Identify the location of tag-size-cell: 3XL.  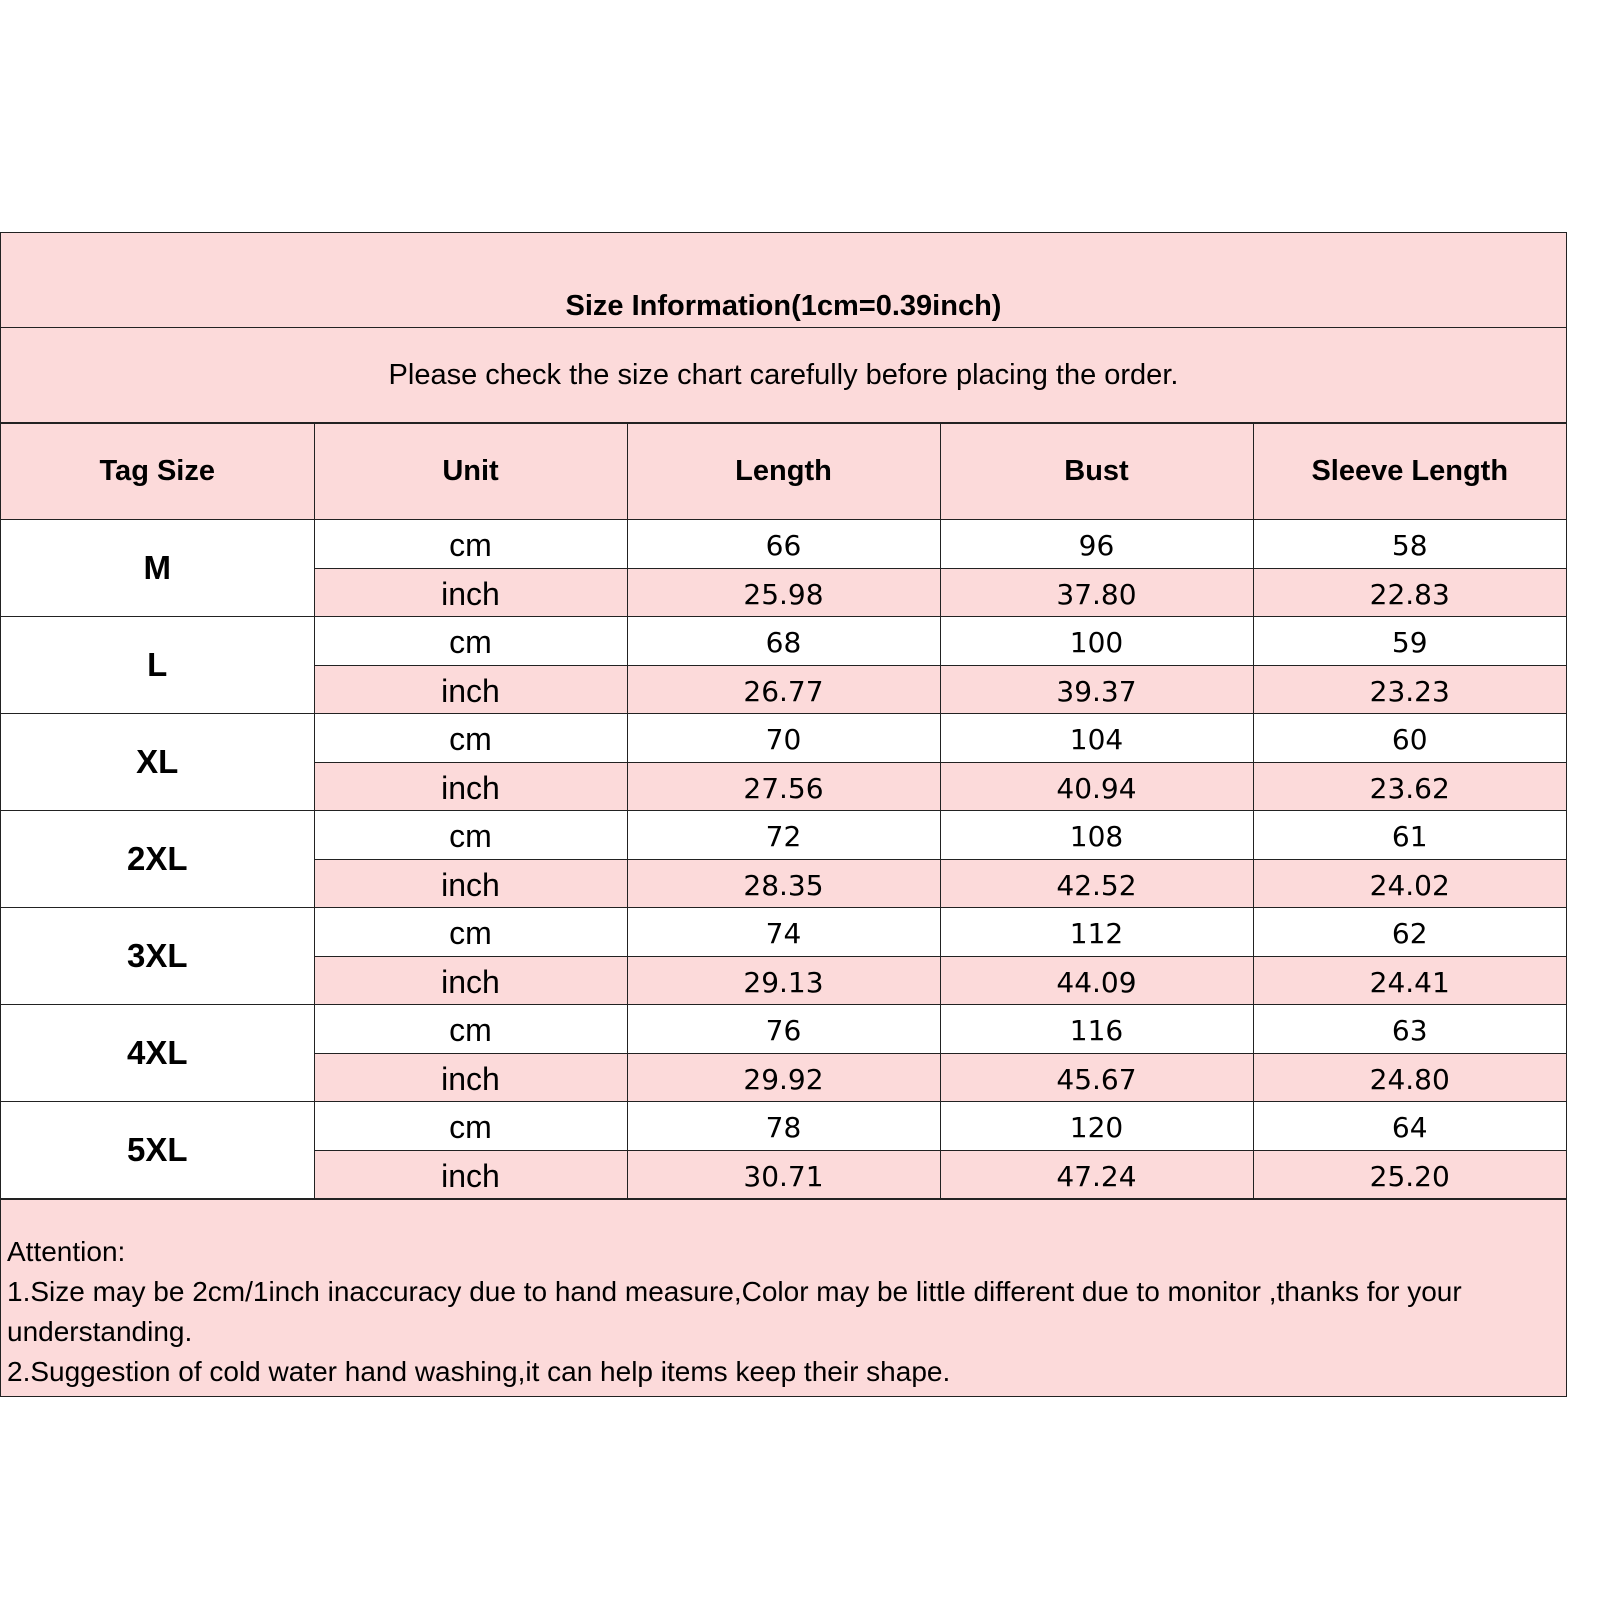
(158, 956).